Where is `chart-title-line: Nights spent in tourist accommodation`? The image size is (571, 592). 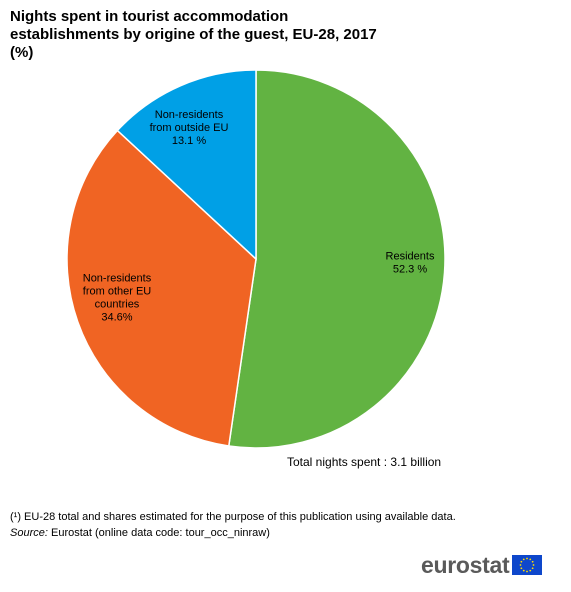
chart-title-line: Nights spent in tourist accommodation is located at coordinates (149, 16).